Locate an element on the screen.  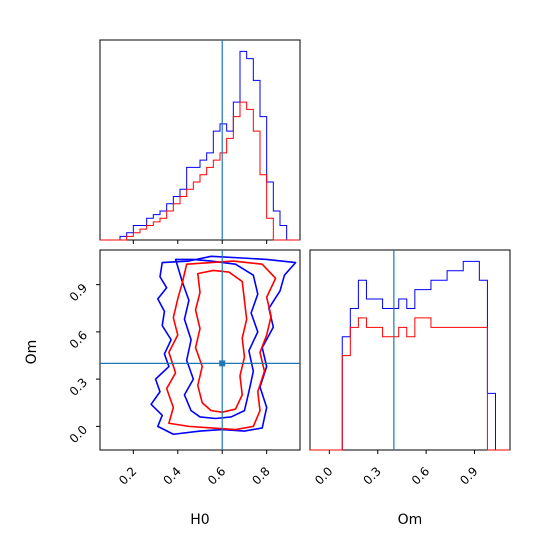
hist-h0-panel is located at coordinates (200, 142).